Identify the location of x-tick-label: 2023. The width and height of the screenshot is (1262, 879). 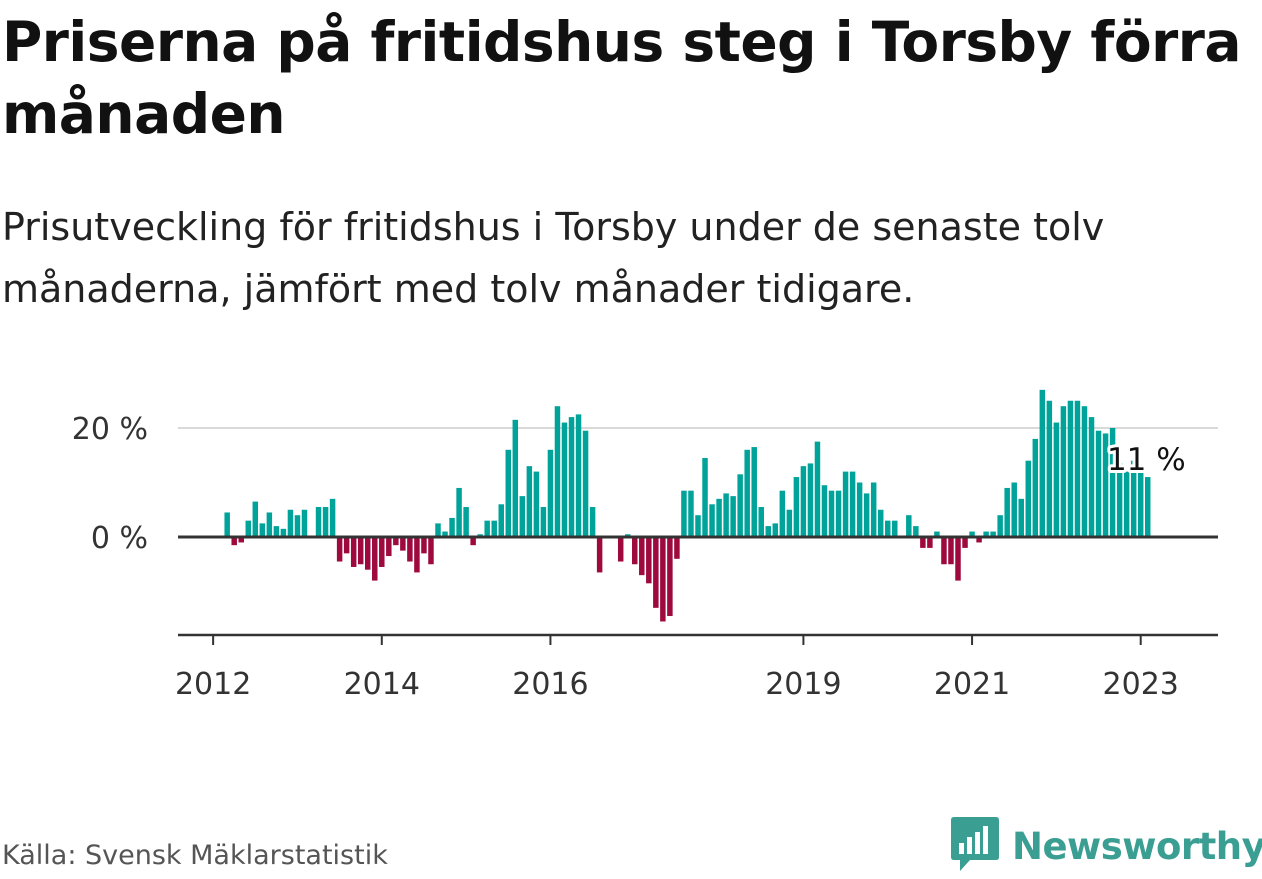
(1141, 684).